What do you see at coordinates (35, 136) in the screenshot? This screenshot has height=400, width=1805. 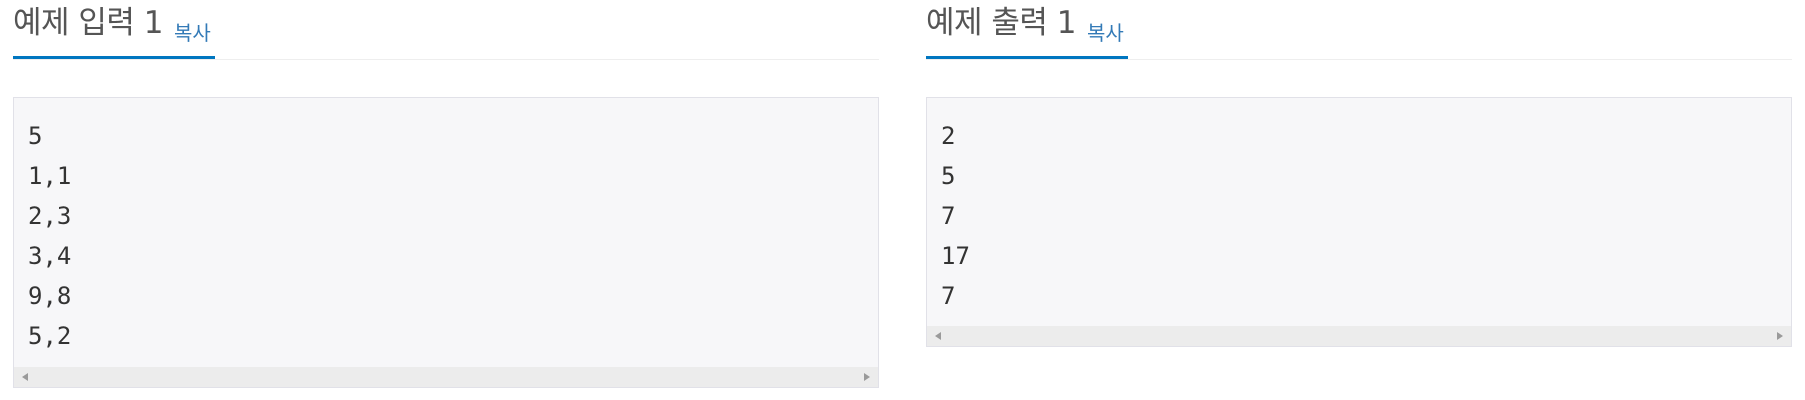 I see `sample-input-line: 5` at bounding box center [35, 136].